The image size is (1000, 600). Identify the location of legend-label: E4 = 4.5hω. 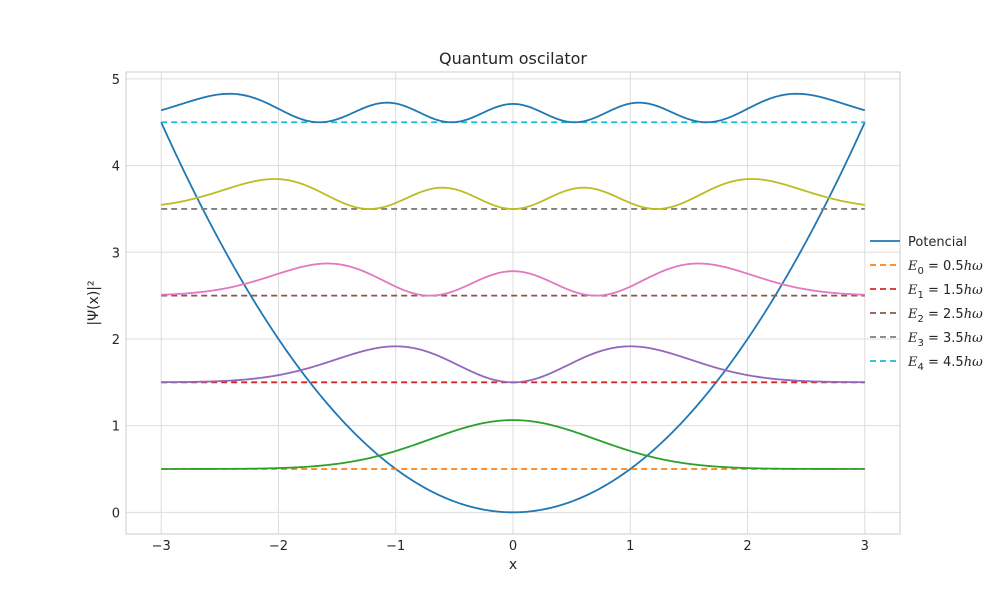
(945, 364).